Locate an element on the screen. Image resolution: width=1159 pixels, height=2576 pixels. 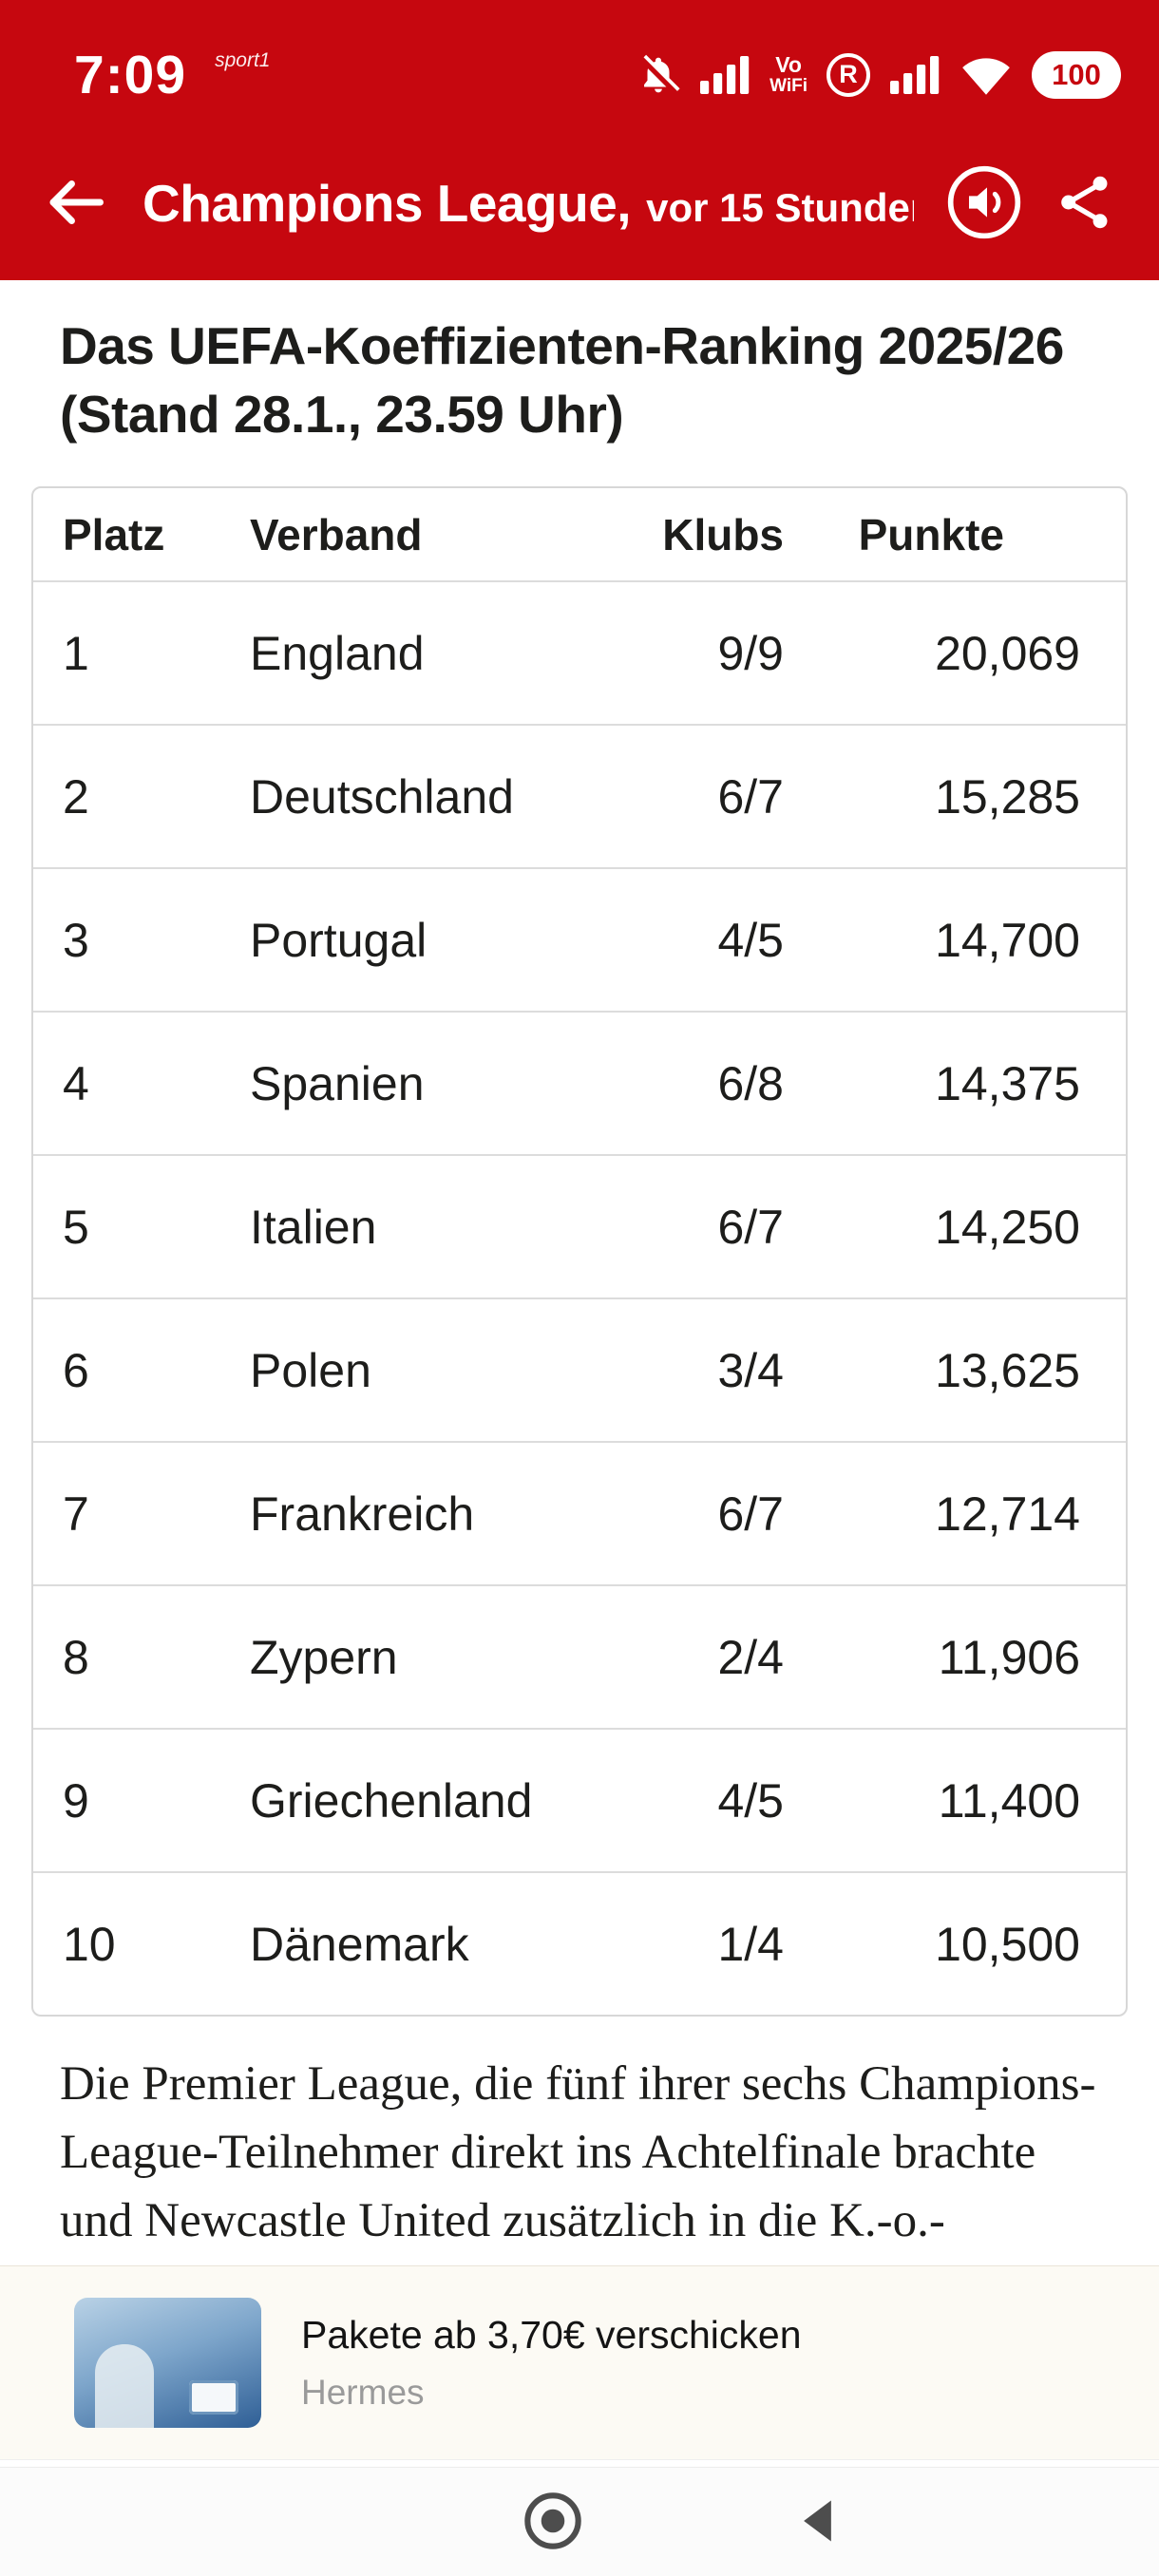
cell-platz: 10 is located at coordinates (89, 1944).